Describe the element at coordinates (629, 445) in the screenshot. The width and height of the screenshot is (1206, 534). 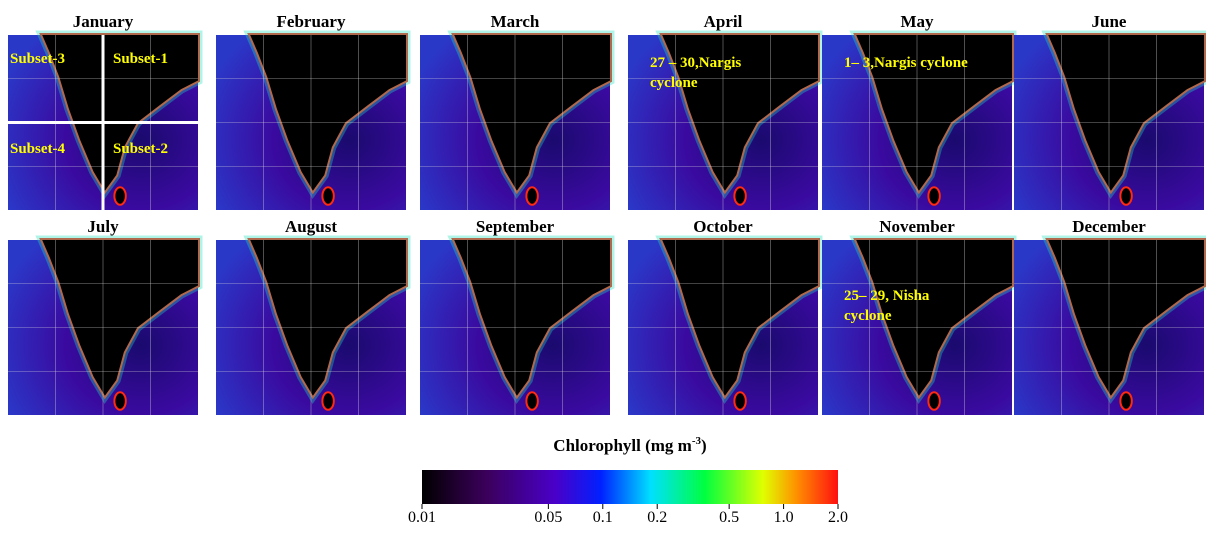
I see `colorbar-title: Chlorophyll (mg m-3)` at that location.